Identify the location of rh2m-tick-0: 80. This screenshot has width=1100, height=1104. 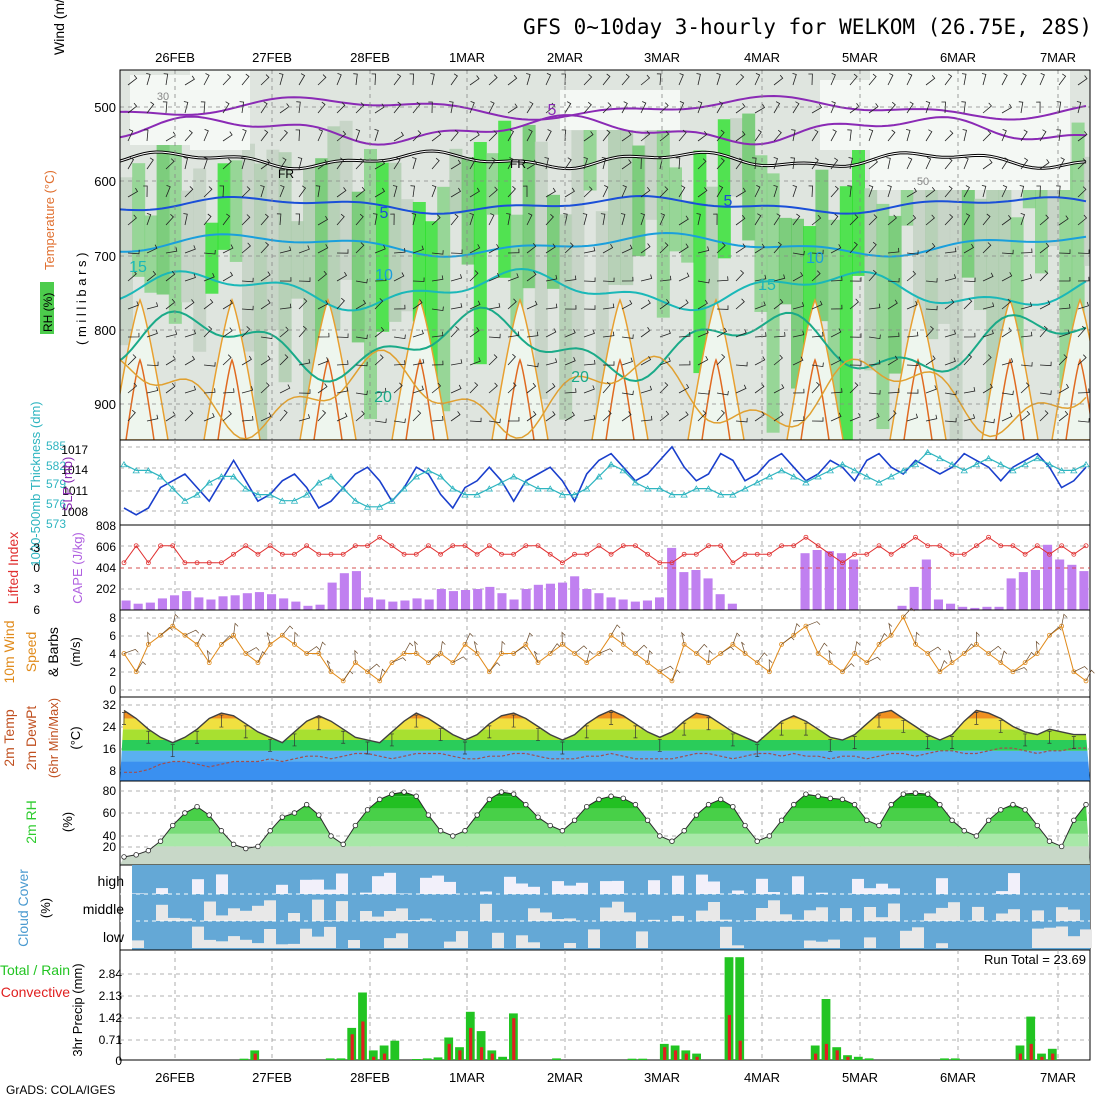
(110, 791).